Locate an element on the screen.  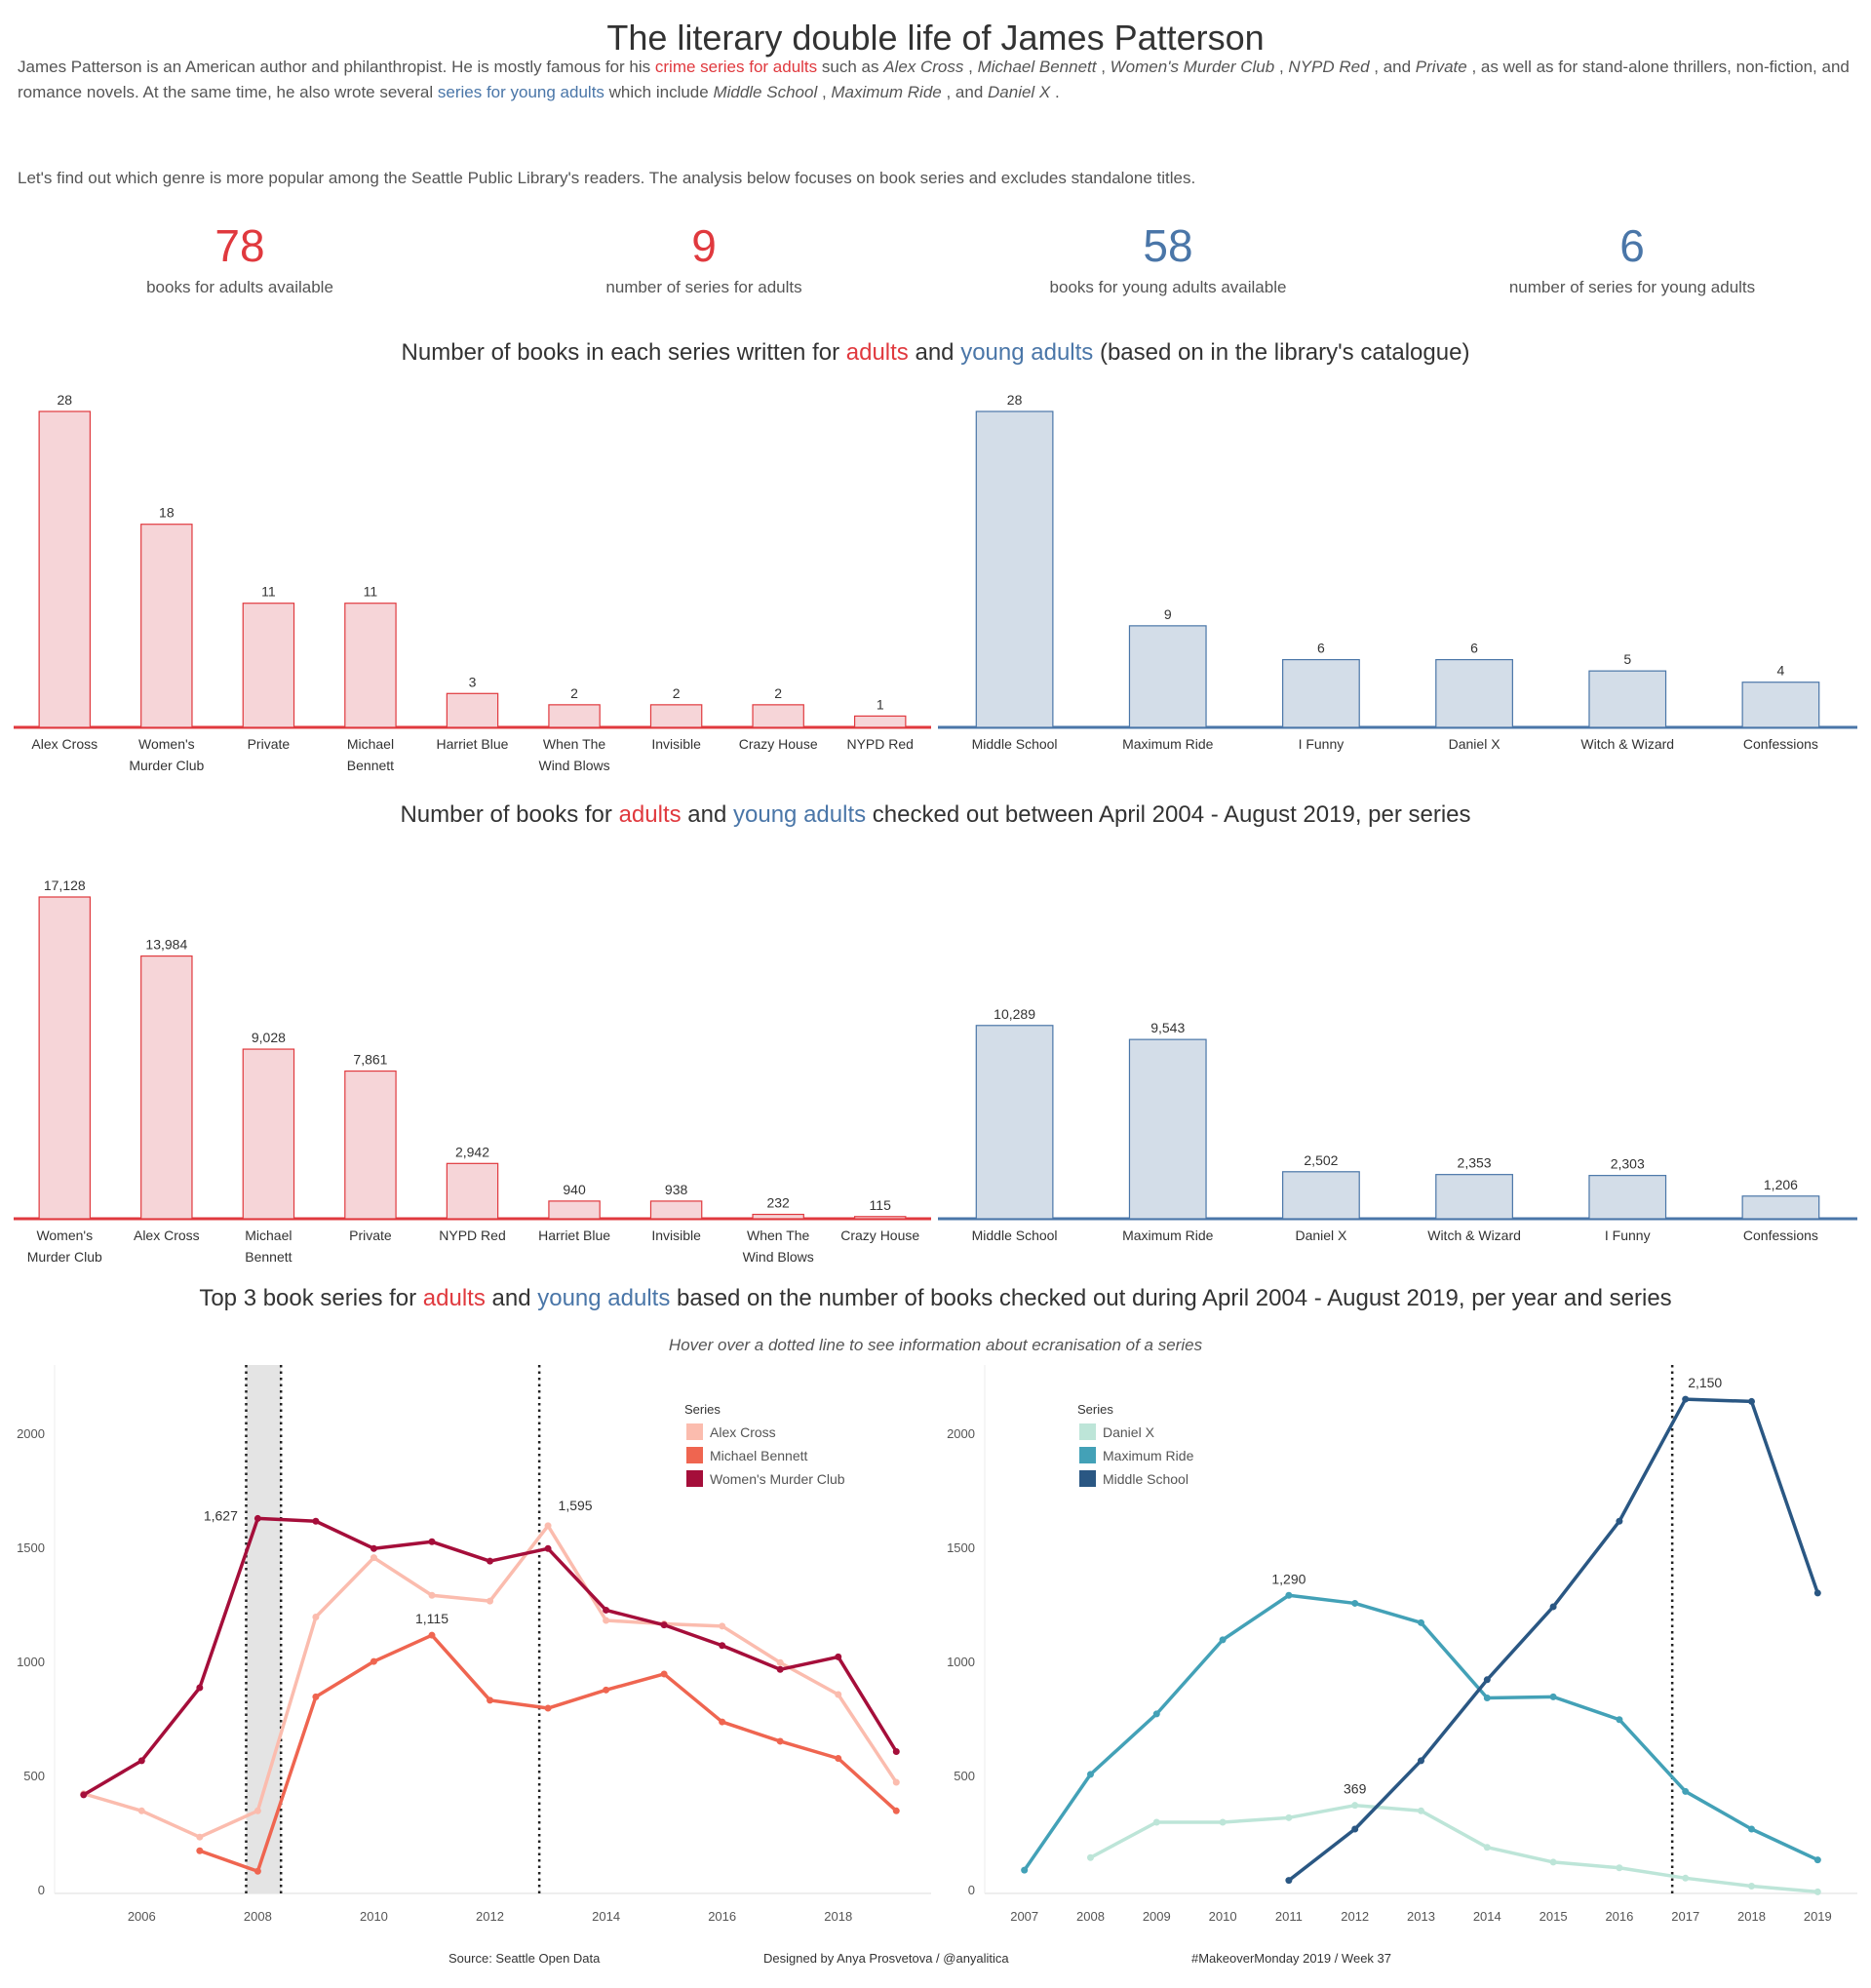
bar-value-label: 6 is located at coordinates (1474, 648).